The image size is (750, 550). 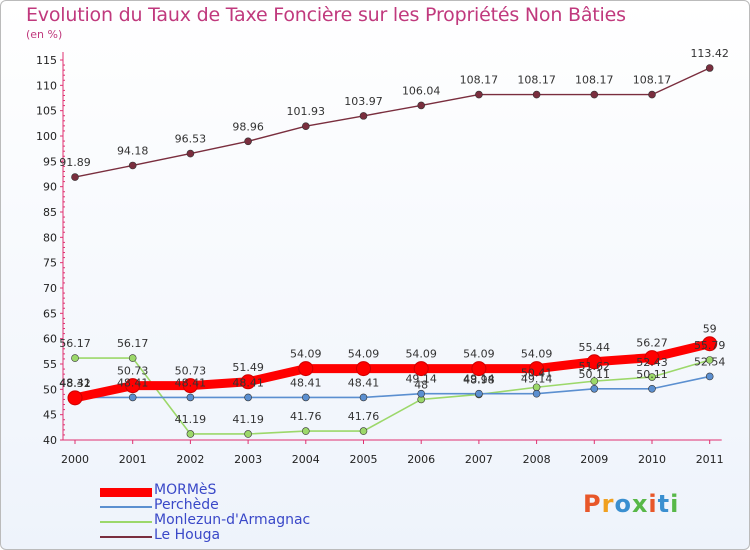 What do you see at coordinates (190, 459) in the screenshot?
I see `x-tick-label: 2002` at bounding box center [190, 459].